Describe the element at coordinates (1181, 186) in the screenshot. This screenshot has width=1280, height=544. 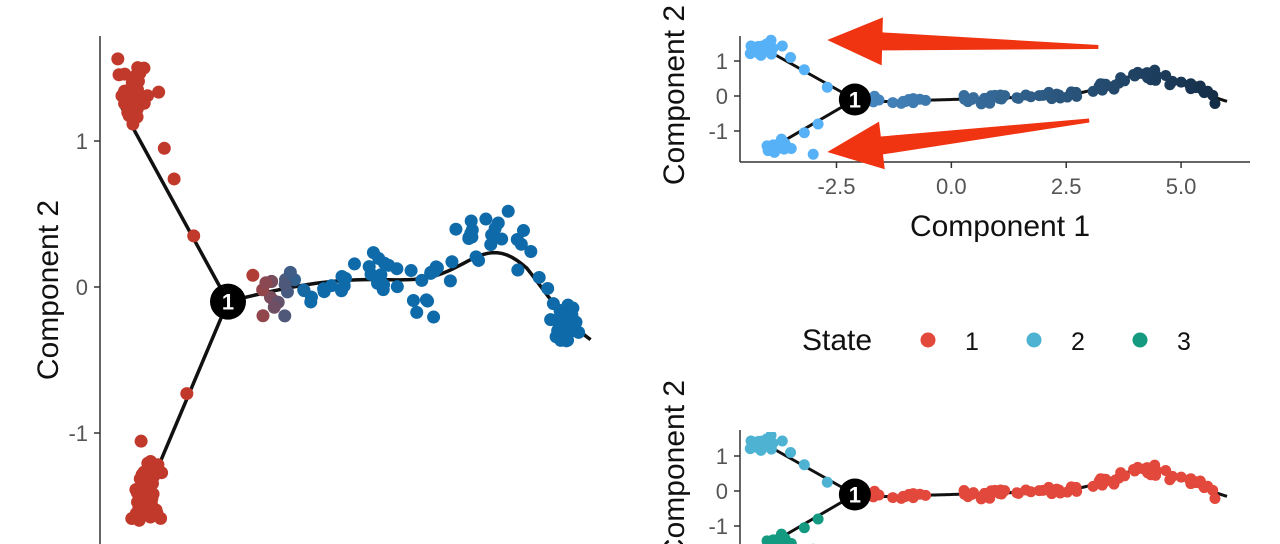
I see `tr-x-tick-label: 5.0` at that location.